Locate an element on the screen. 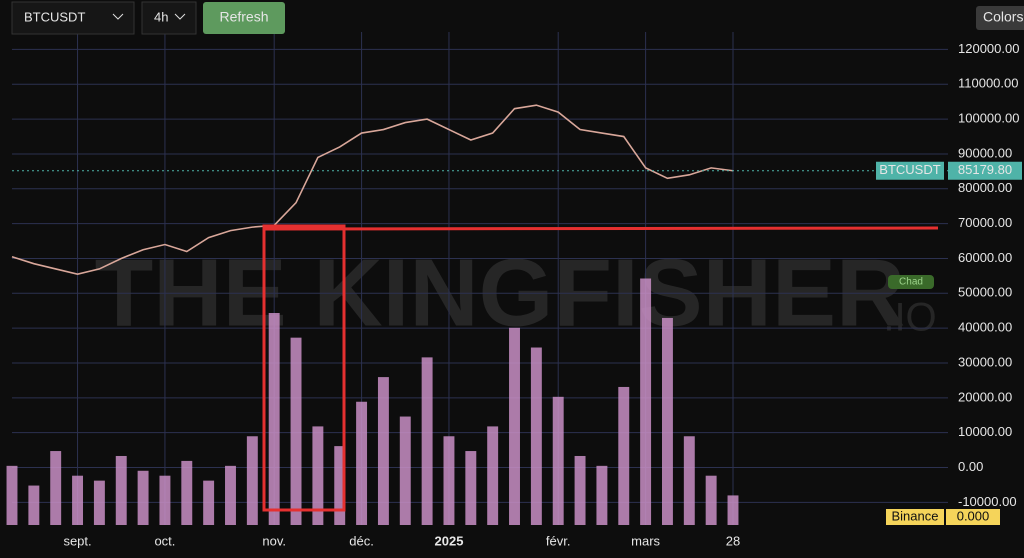 The width and height of the screenshot is (1024, 558). colors-label: Colors is located at coordinates (1003, 17).